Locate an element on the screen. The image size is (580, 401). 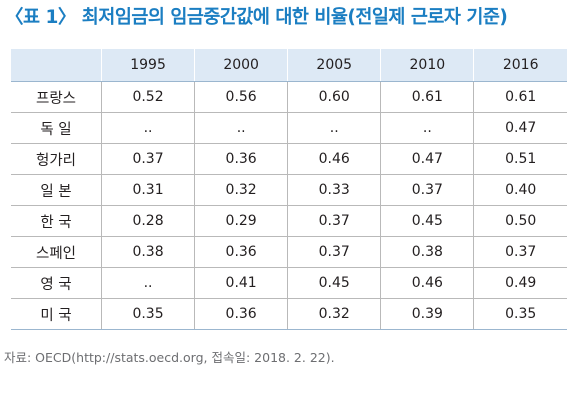
row-label: 한 국 is located at coordinates (56, 221).